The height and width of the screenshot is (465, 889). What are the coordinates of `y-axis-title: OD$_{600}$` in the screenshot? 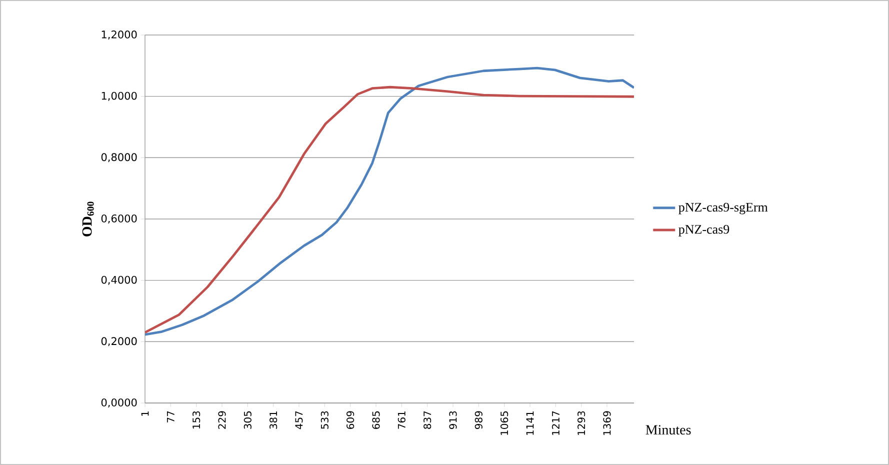 It's located at (88, 219).